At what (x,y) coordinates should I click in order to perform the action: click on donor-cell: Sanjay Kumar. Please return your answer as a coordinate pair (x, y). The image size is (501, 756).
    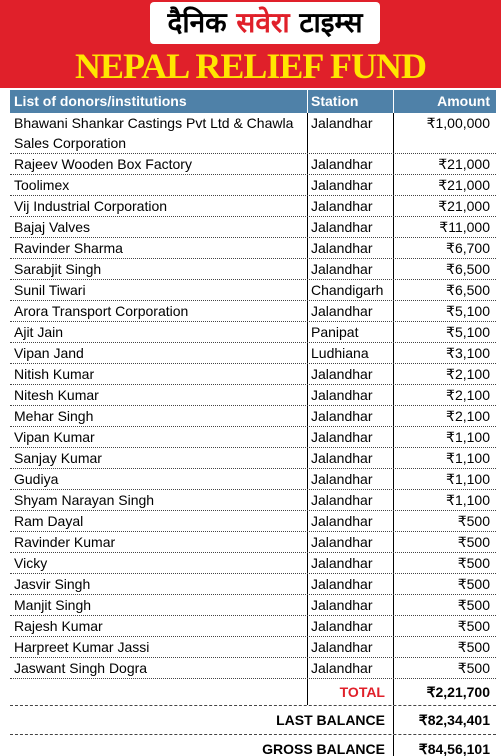
    Looking at the image, I should click on (159, 458).